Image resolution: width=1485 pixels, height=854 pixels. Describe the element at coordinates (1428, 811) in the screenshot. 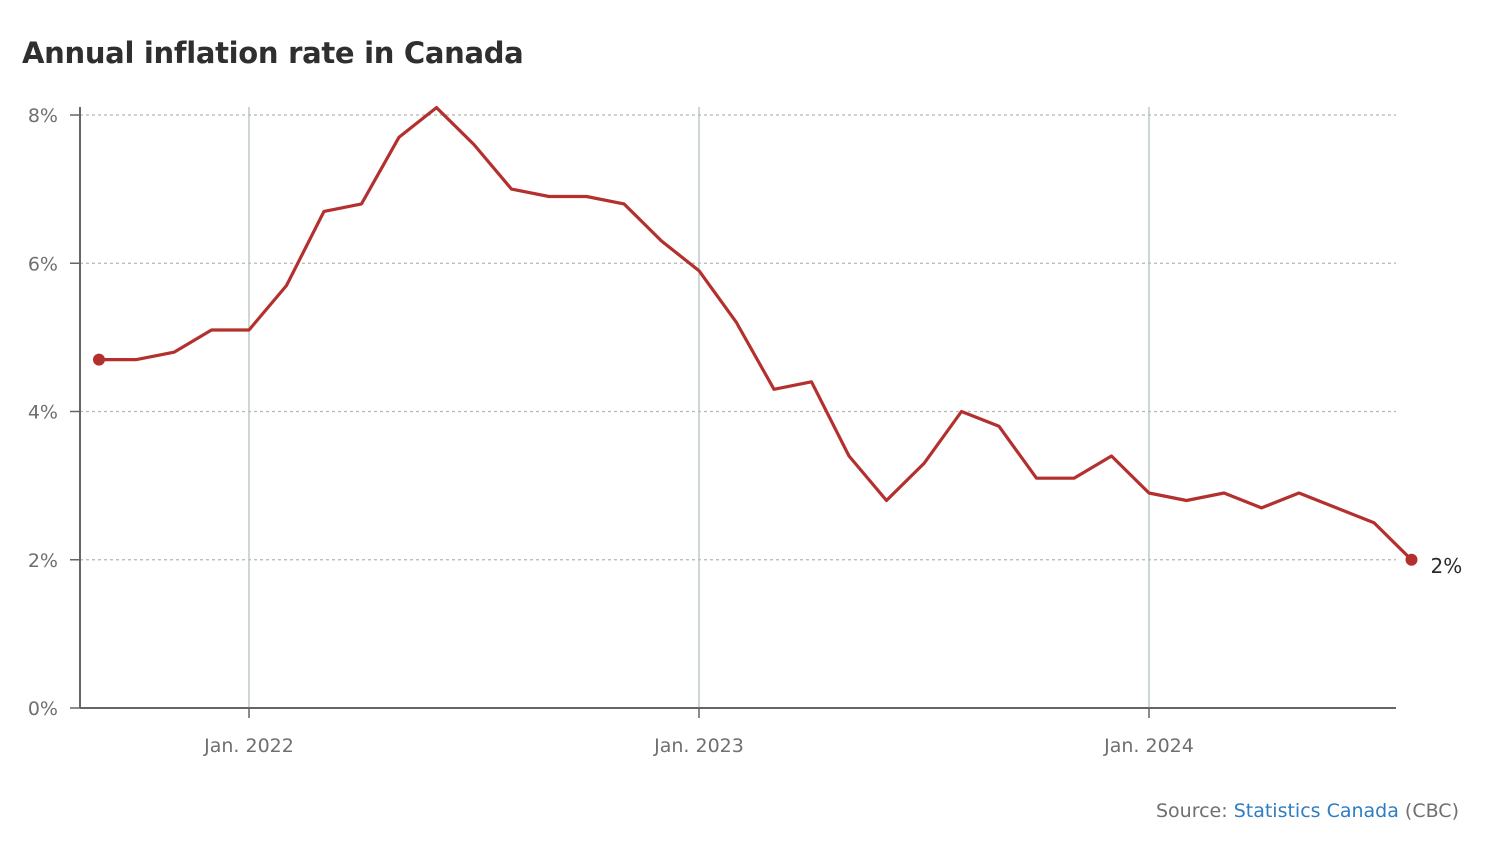

I see `source-suffix: (CBC)` at that location.